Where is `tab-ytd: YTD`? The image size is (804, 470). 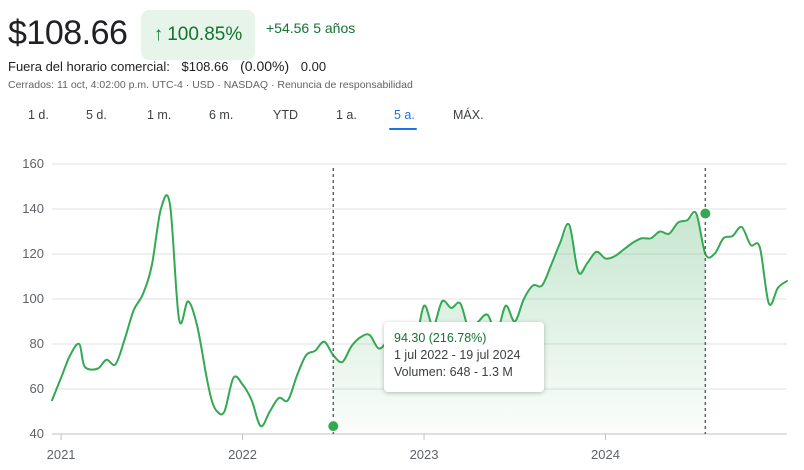
tab-ytd: YTD is located at coordinates (285, 115).